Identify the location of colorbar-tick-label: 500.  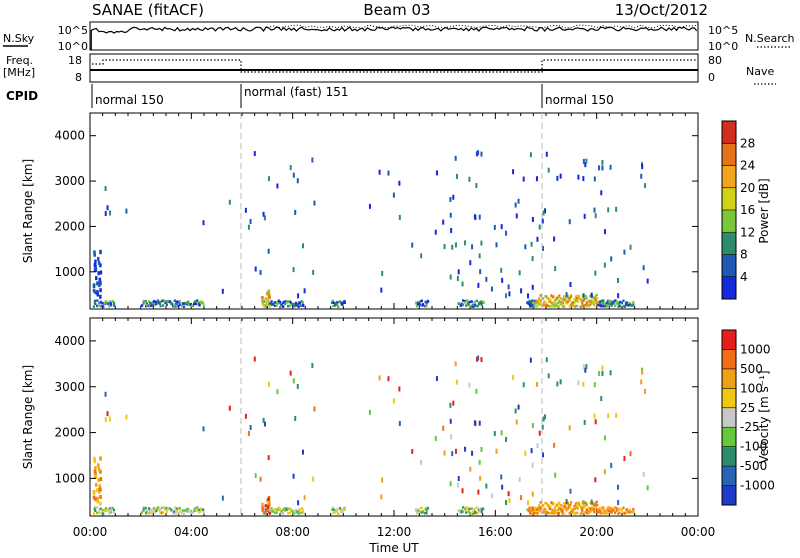
(751, 369).